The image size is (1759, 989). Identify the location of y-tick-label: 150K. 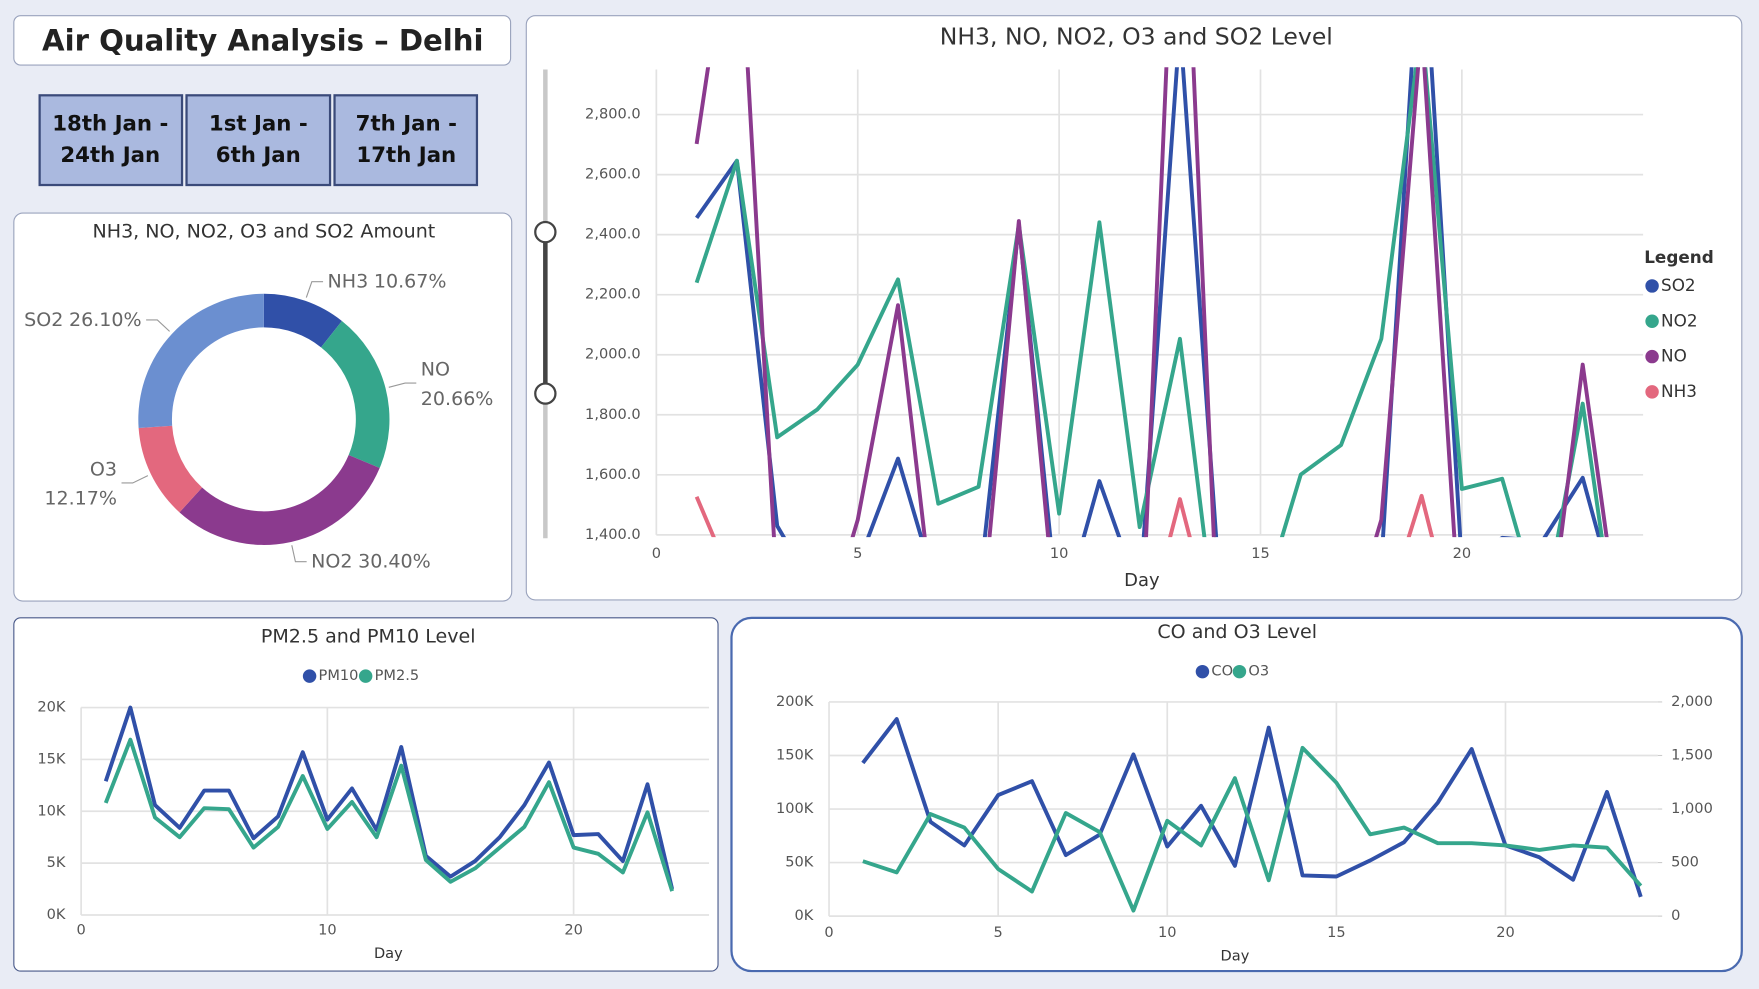
(795, 754).